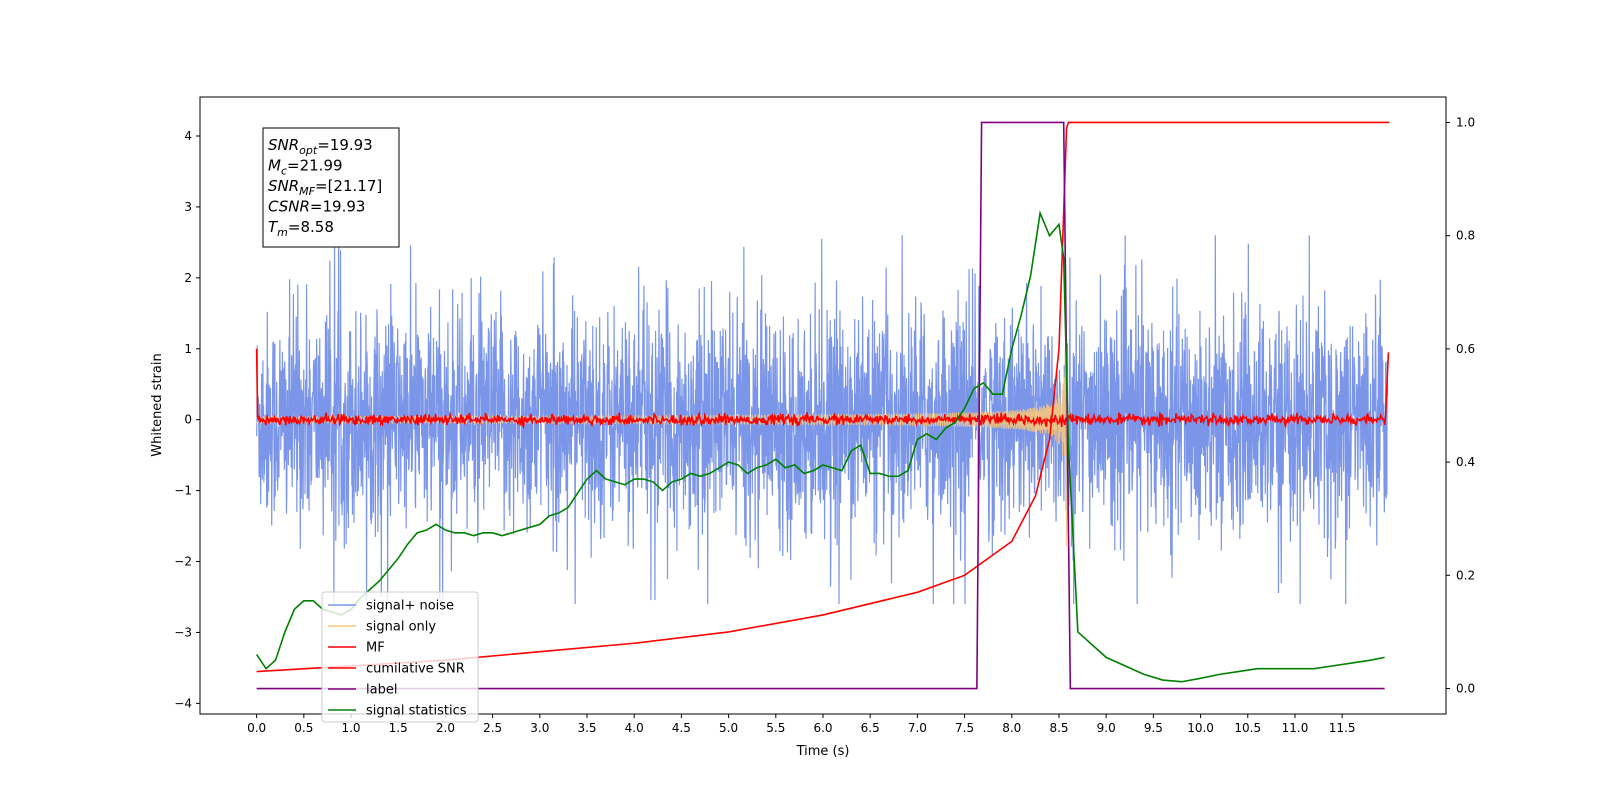  What do you see at coordinates (301, 228) in the screenshot?
I see `annotation-line: Tm=8.58` at bounding box center [301, 228].